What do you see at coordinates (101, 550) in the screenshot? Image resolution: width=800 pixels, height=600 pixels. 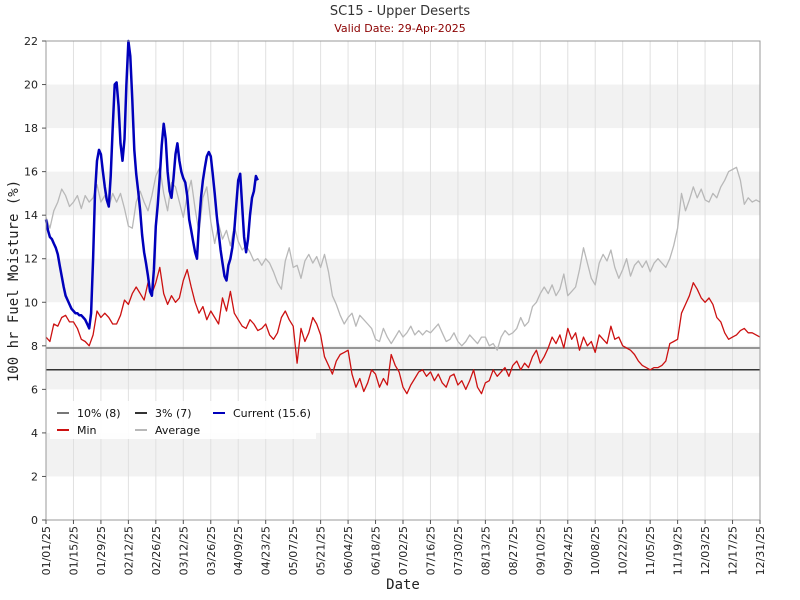 I see `x-tick-label: 01/29/25` at bounding box center [101, 550].